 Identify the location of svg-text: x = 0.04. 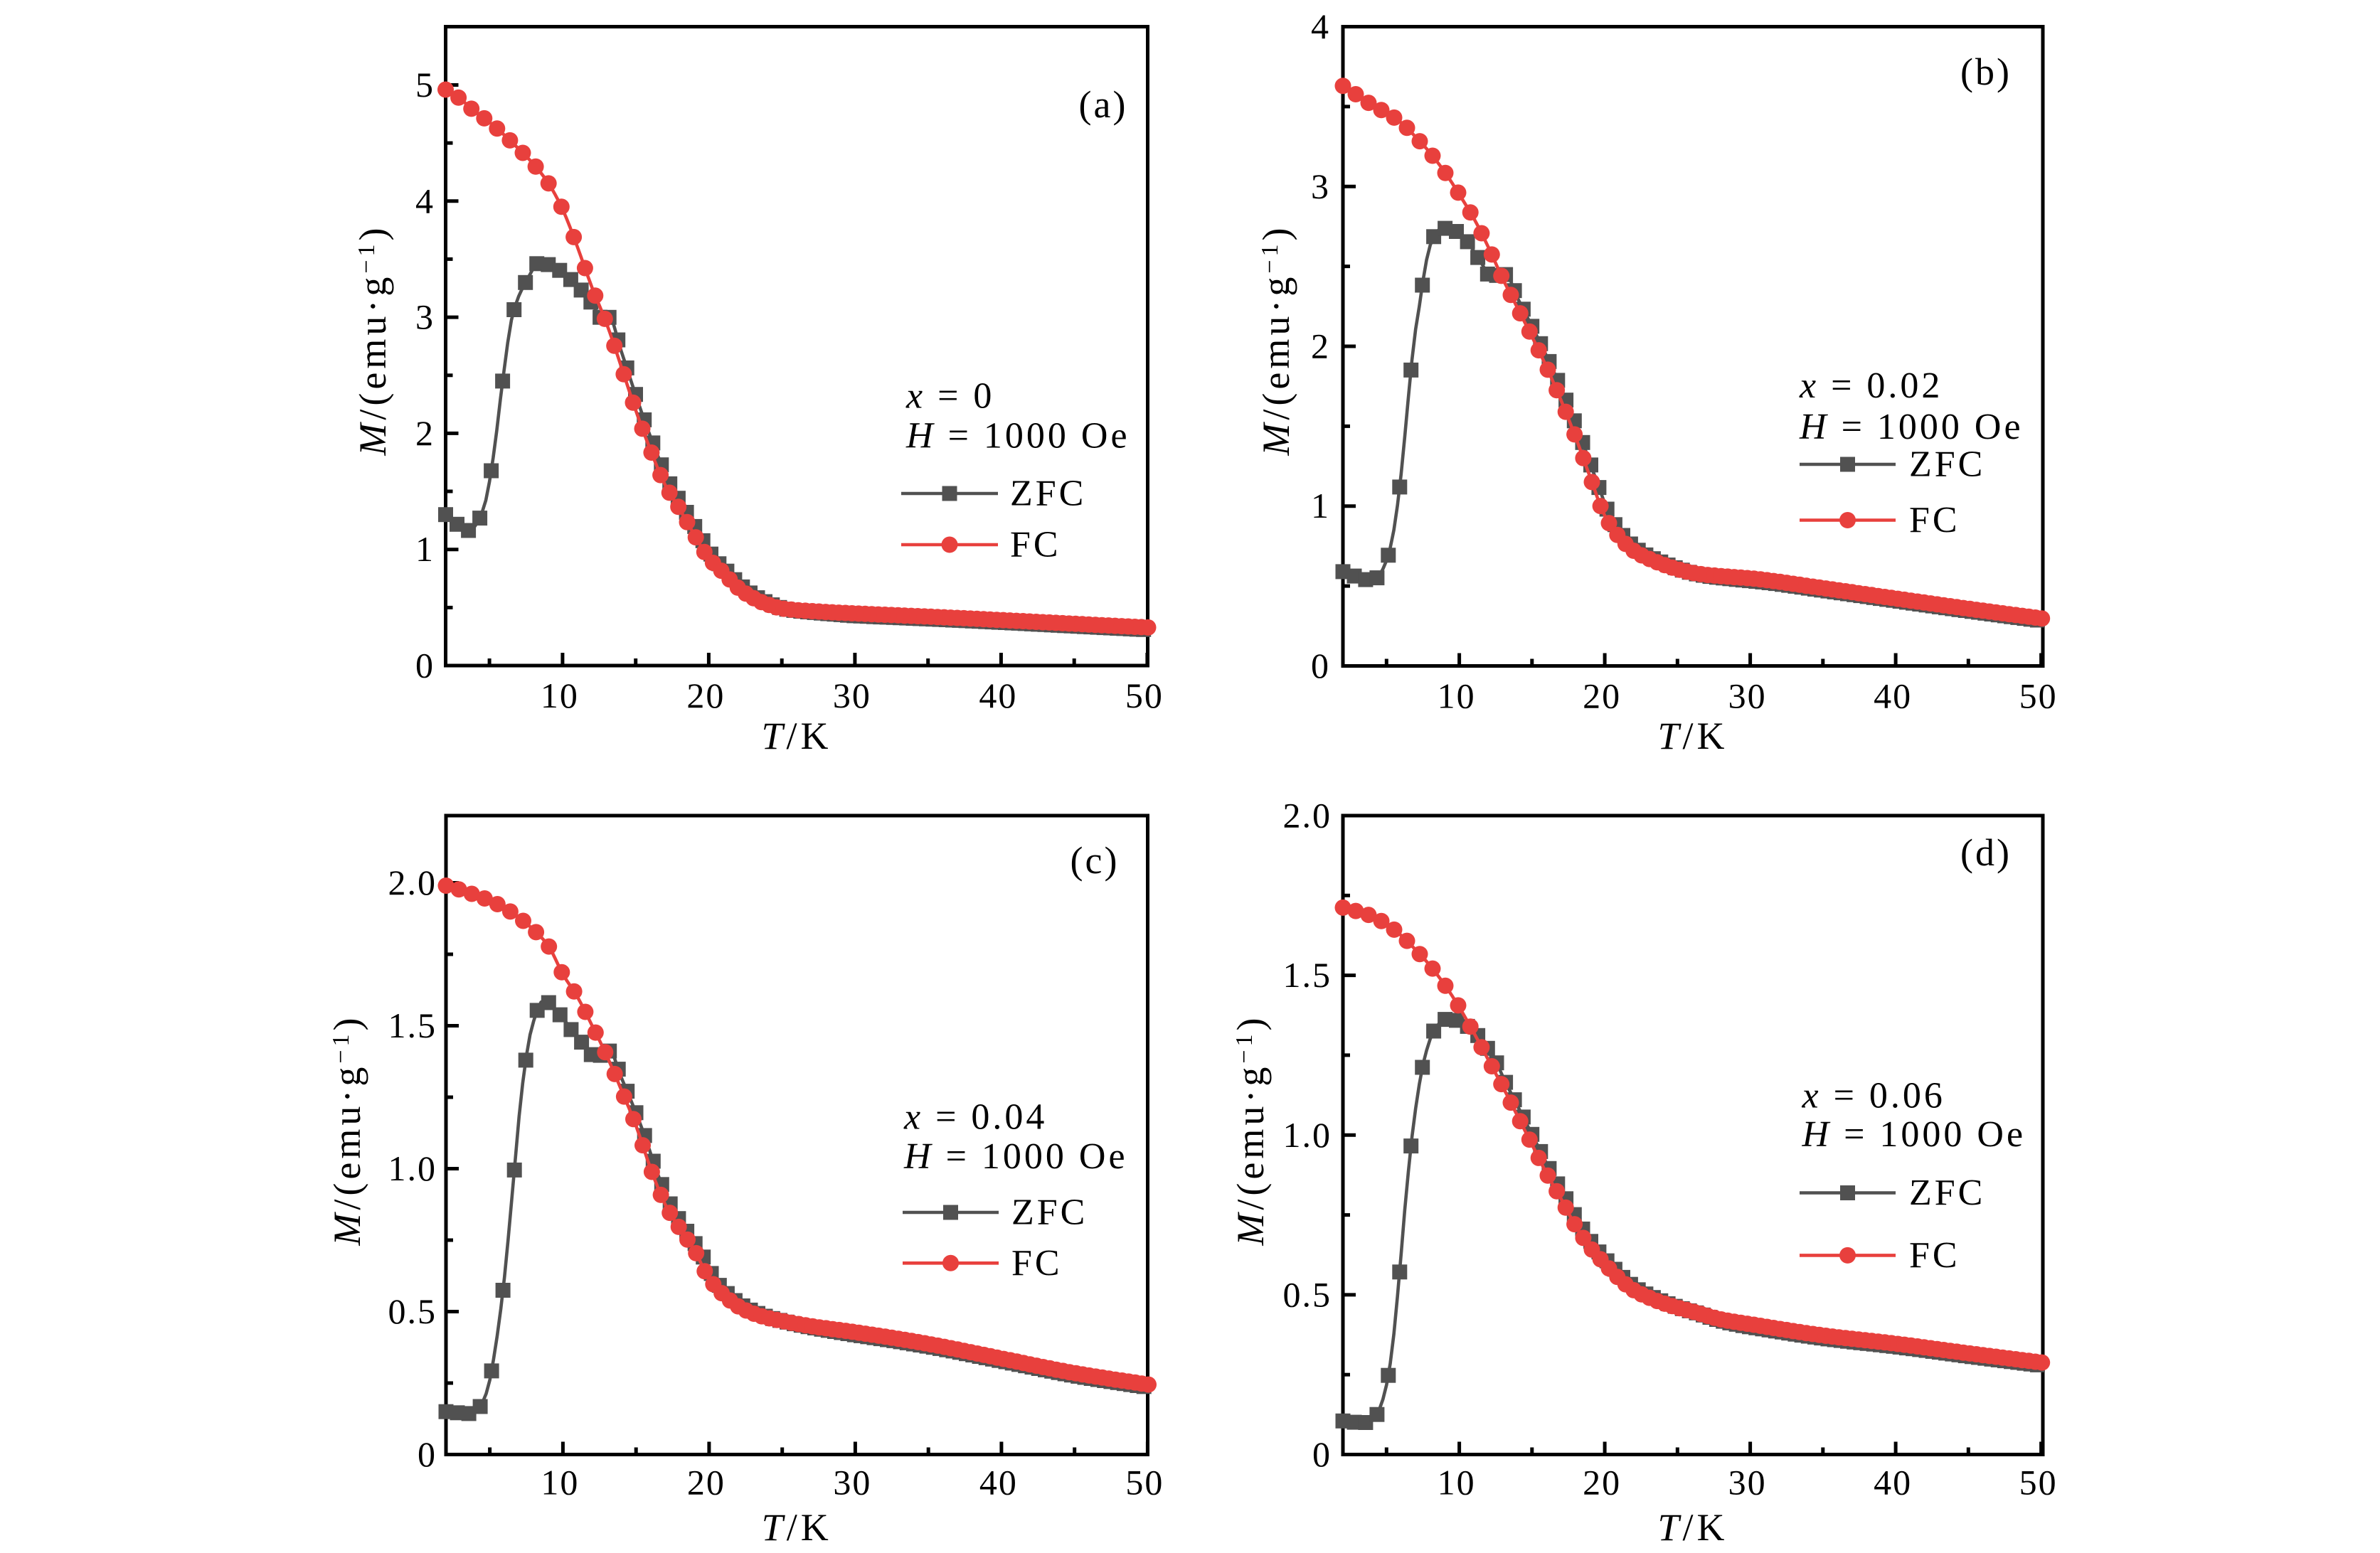
(975, 1117).